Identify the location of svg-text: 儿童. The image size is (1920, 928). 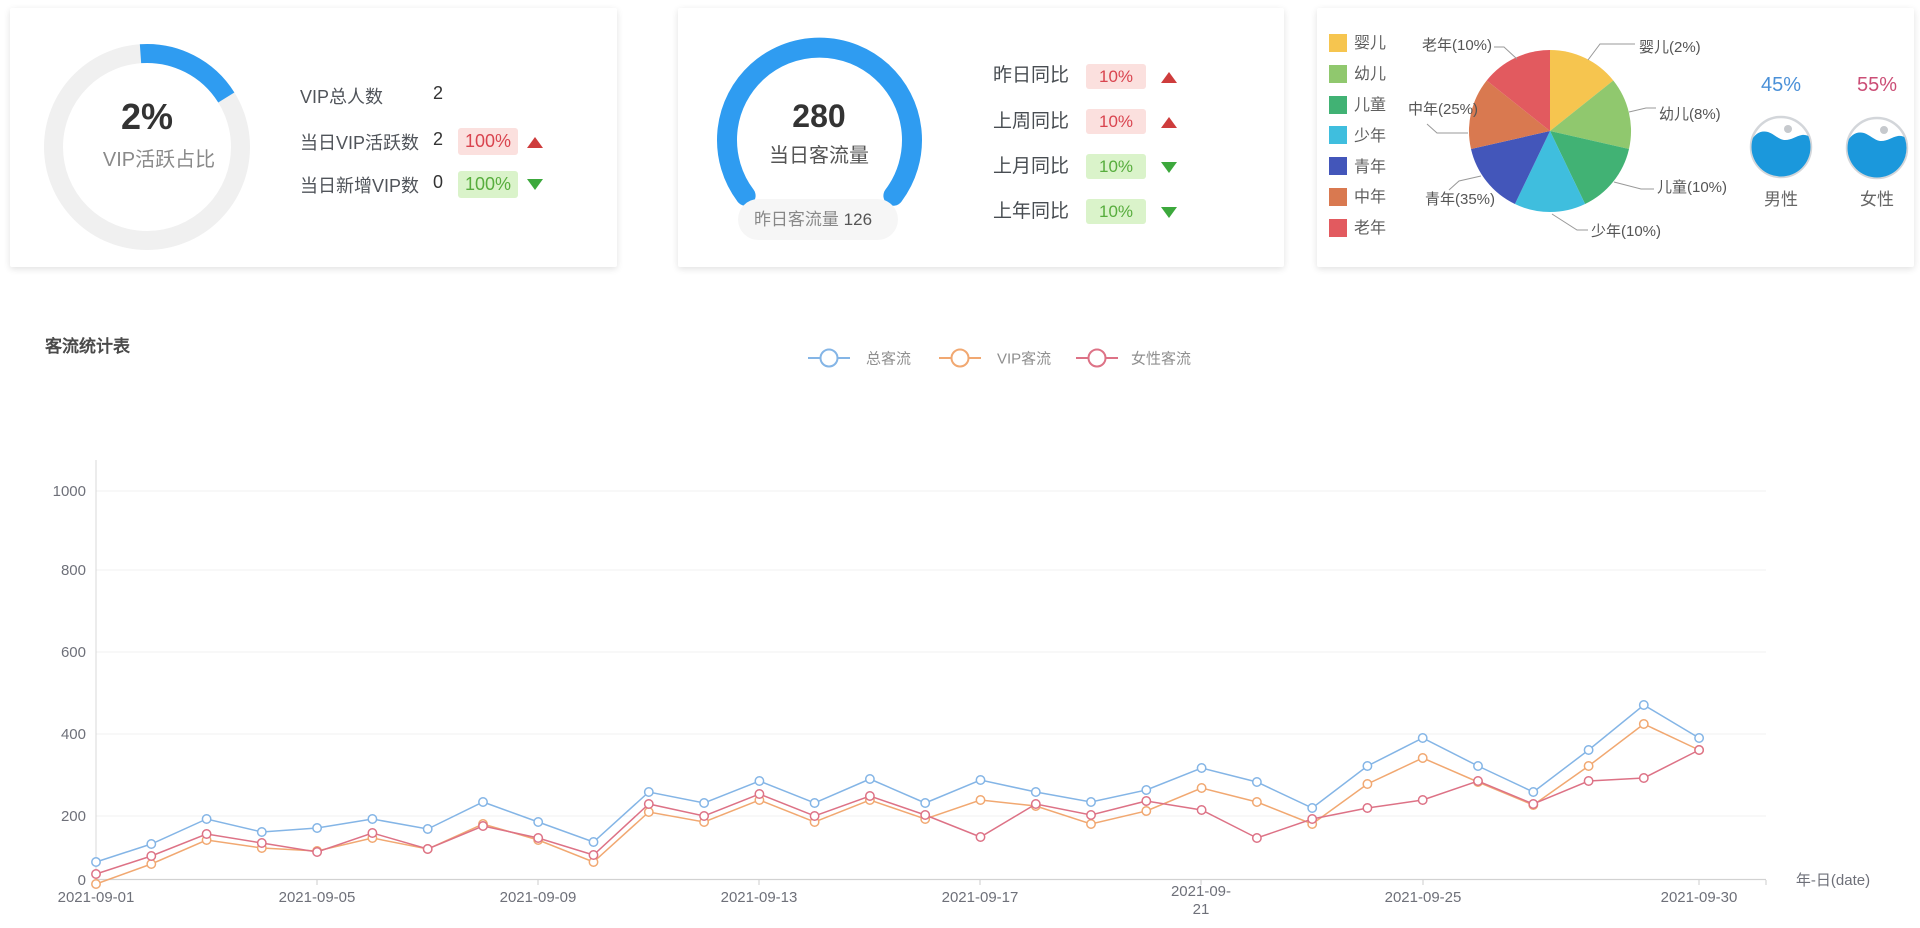
(1370, 104).